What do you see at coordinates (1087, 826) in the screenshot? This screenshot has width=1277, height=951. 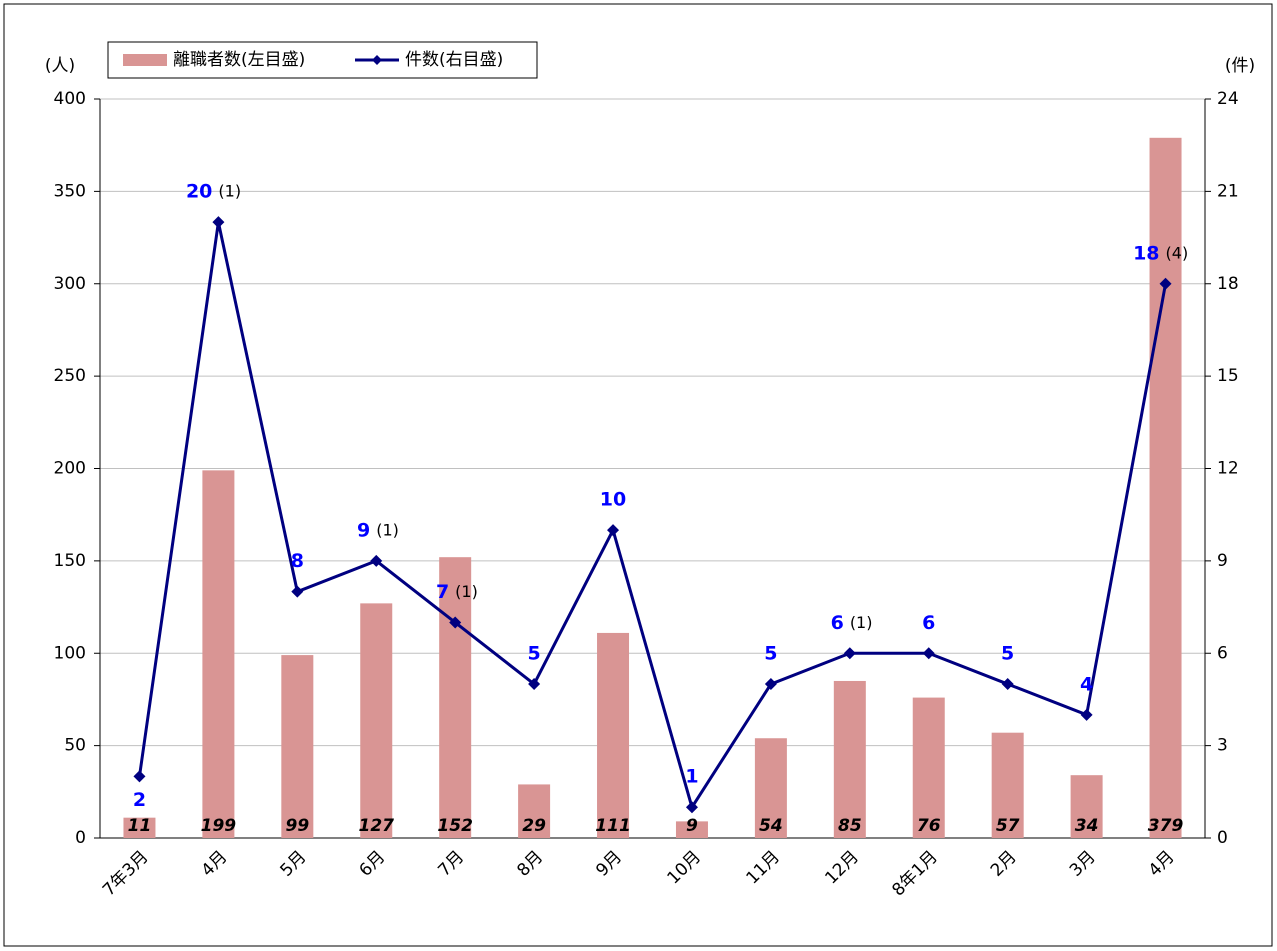 I see `bar-value-label: 34` at bounding box center [1087, 826].